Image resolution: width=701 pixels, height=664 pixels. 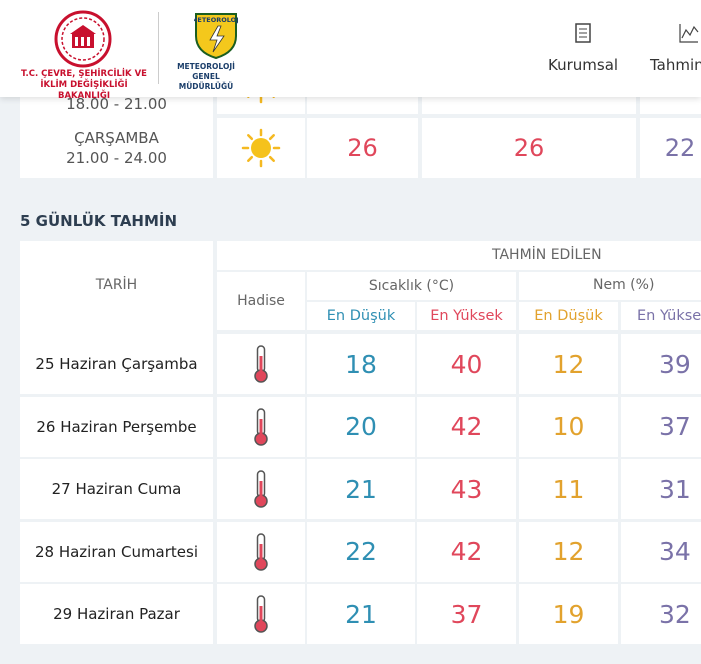 I want to click on forecast-value: 10, so click(x=568, y=426).